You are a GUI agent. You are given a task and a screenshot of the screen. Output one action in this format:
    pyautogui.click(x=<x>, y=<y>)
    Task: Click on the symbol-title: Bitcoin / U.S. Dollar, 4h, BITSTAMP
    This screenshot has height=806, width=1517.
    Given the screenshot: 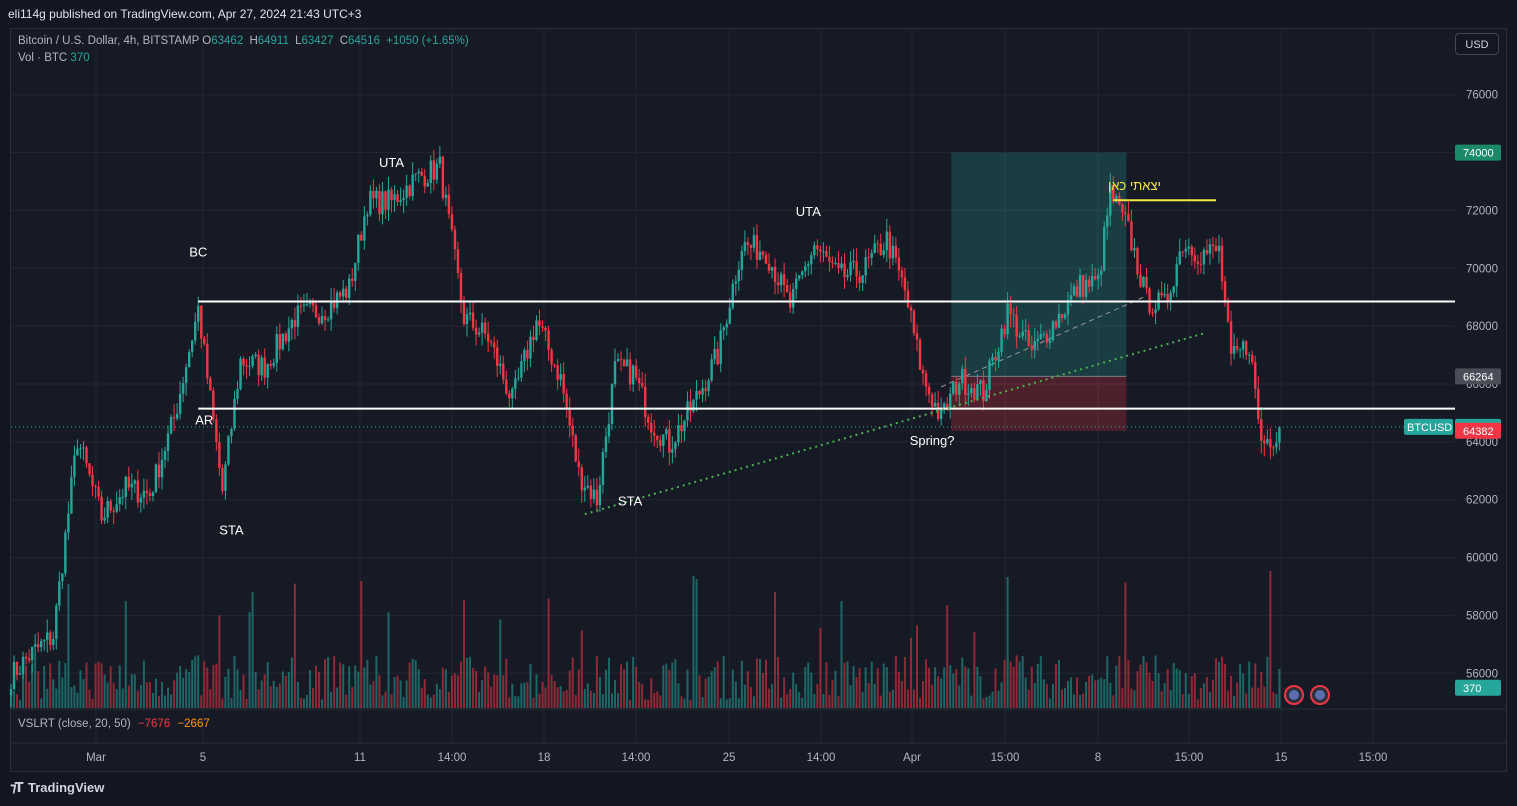 What is the action you would take?
    pyautogui.click(x=109, y=41)
    